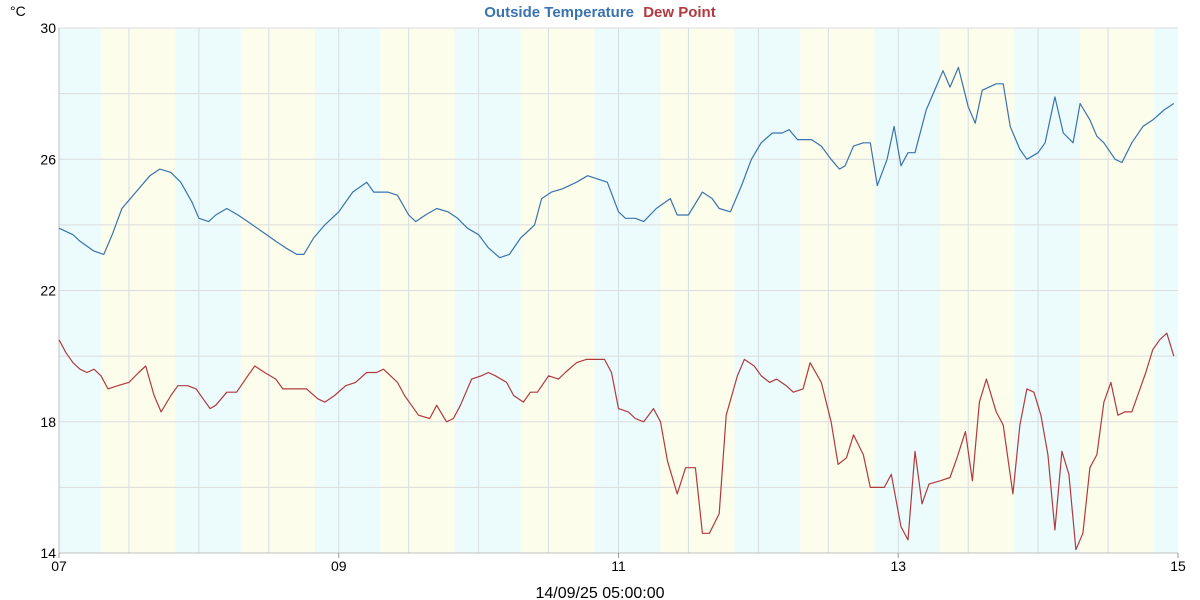 This screenshot has width=1200, height=600. Describe the element at coordinates (559, 12) in the screenshot. I see `legend-outside-temperature: Outside Temperature` at that location.